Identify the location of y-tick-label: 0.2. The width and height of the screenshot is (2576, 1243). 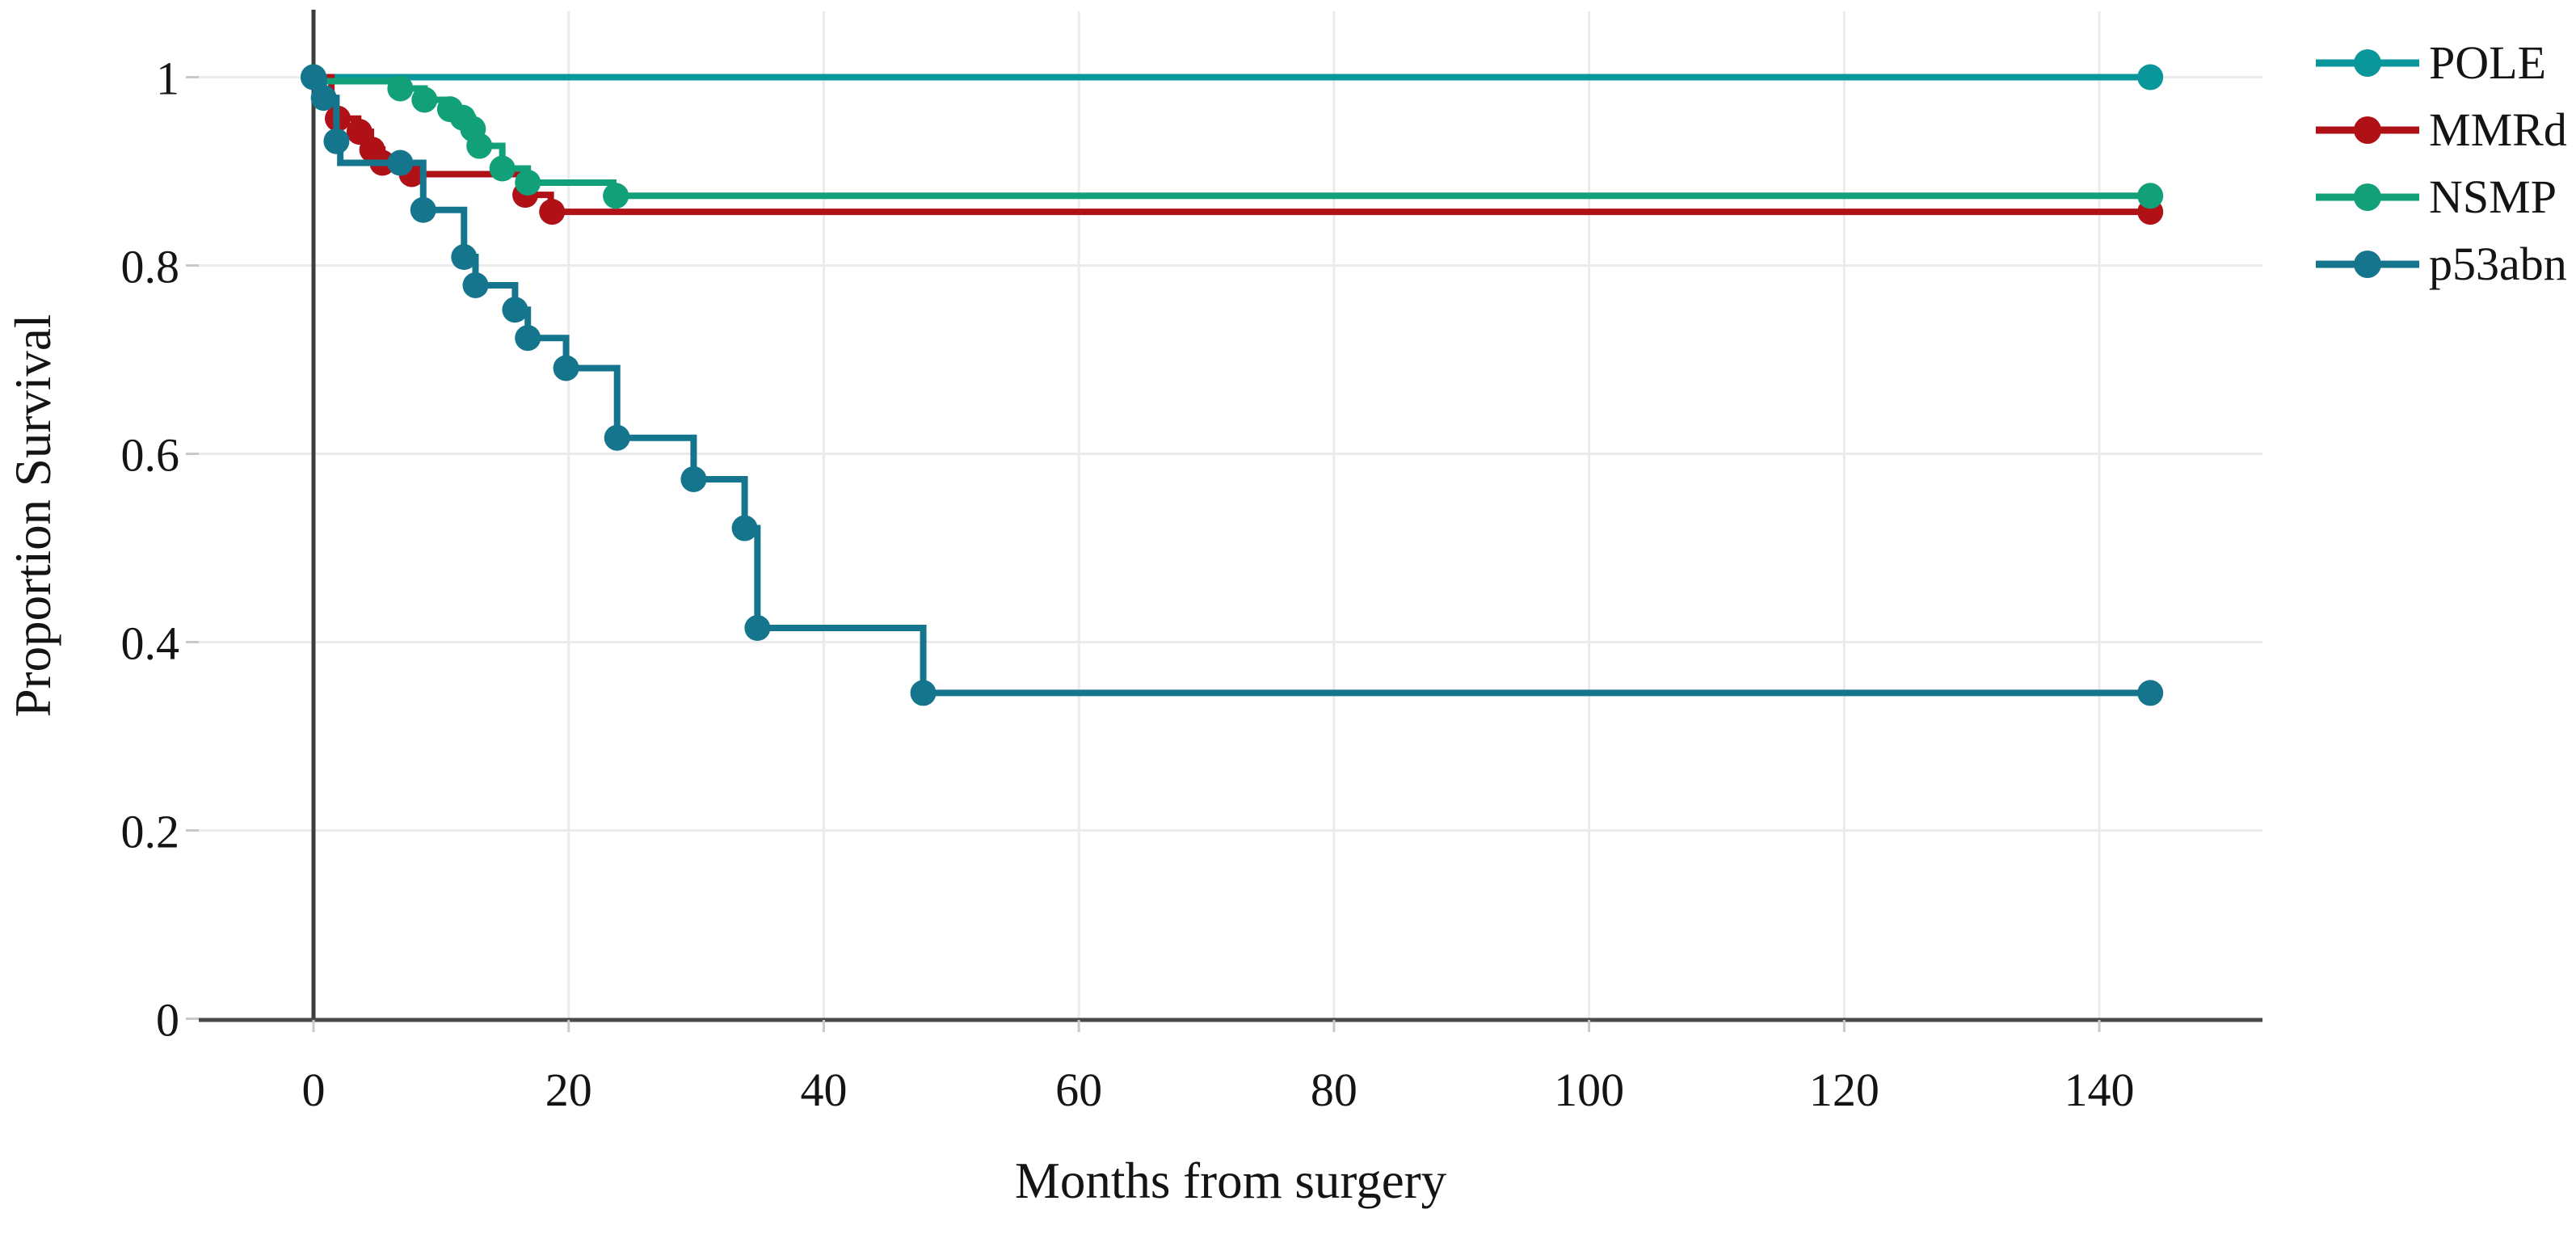
(150, 832).